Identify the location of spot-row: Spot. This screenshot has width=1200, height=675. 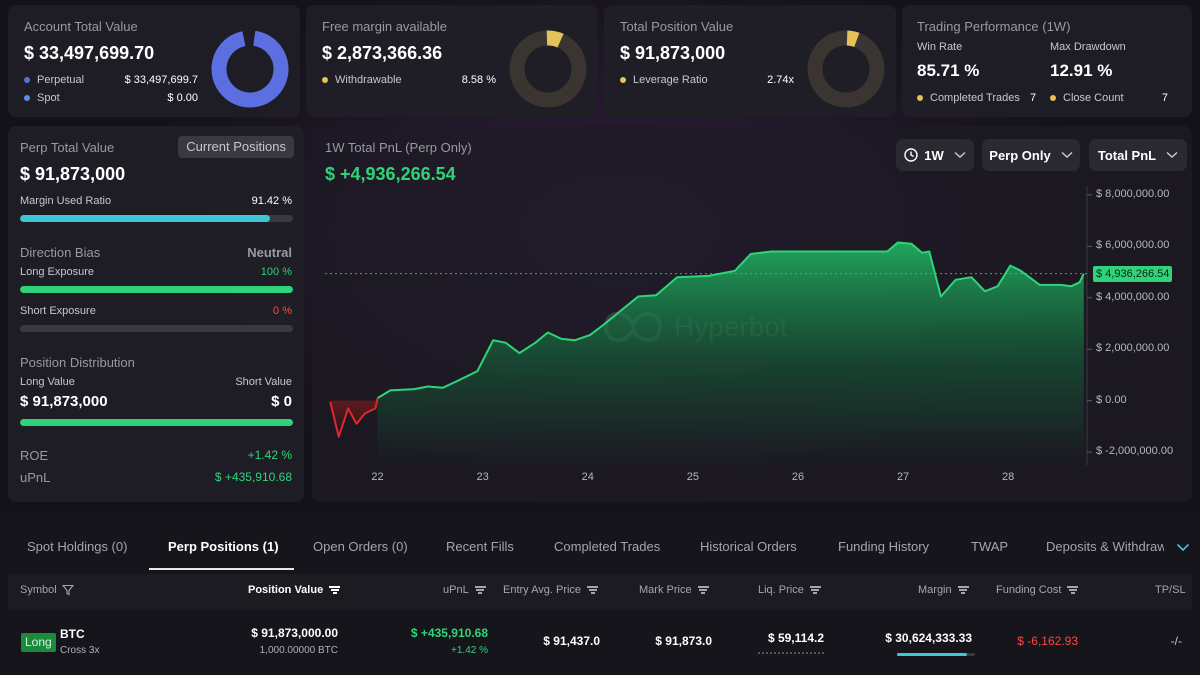
(42, 98).